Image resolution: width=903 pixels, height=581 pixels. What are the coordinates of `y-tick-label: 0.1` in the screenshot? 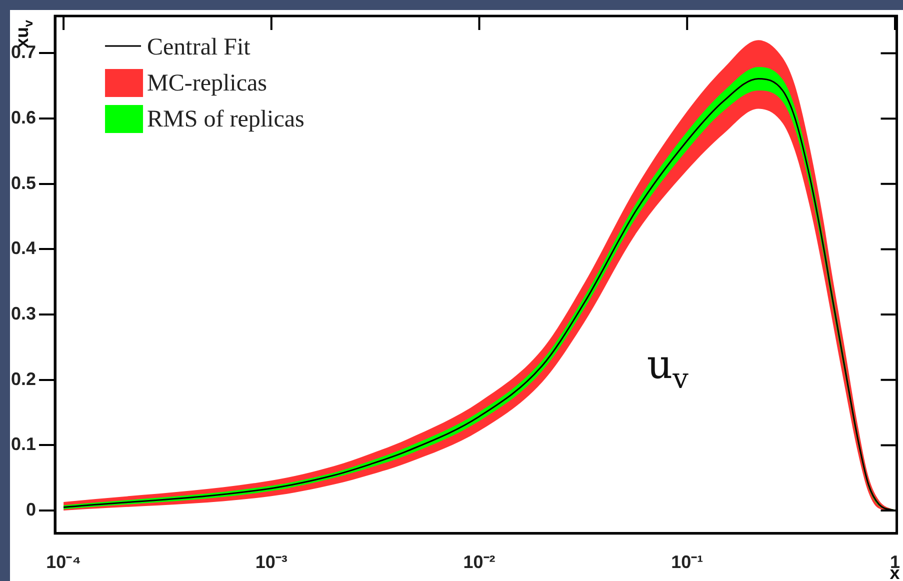 It's located at (23, 444).